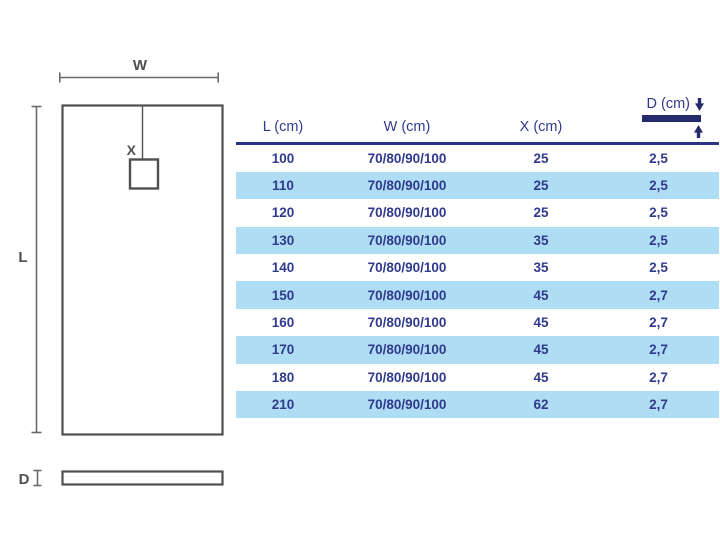 Image resolution: width=720 pixels, height=540 pixels. I want to click on cell-drain-offset: 62, so click(541, 405).